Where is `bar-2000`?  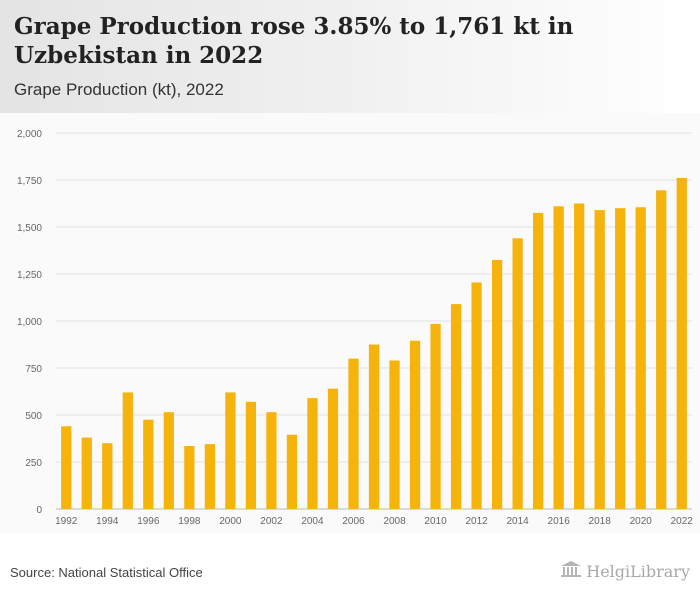
bar-2000 is located at coordinates (230, 450).